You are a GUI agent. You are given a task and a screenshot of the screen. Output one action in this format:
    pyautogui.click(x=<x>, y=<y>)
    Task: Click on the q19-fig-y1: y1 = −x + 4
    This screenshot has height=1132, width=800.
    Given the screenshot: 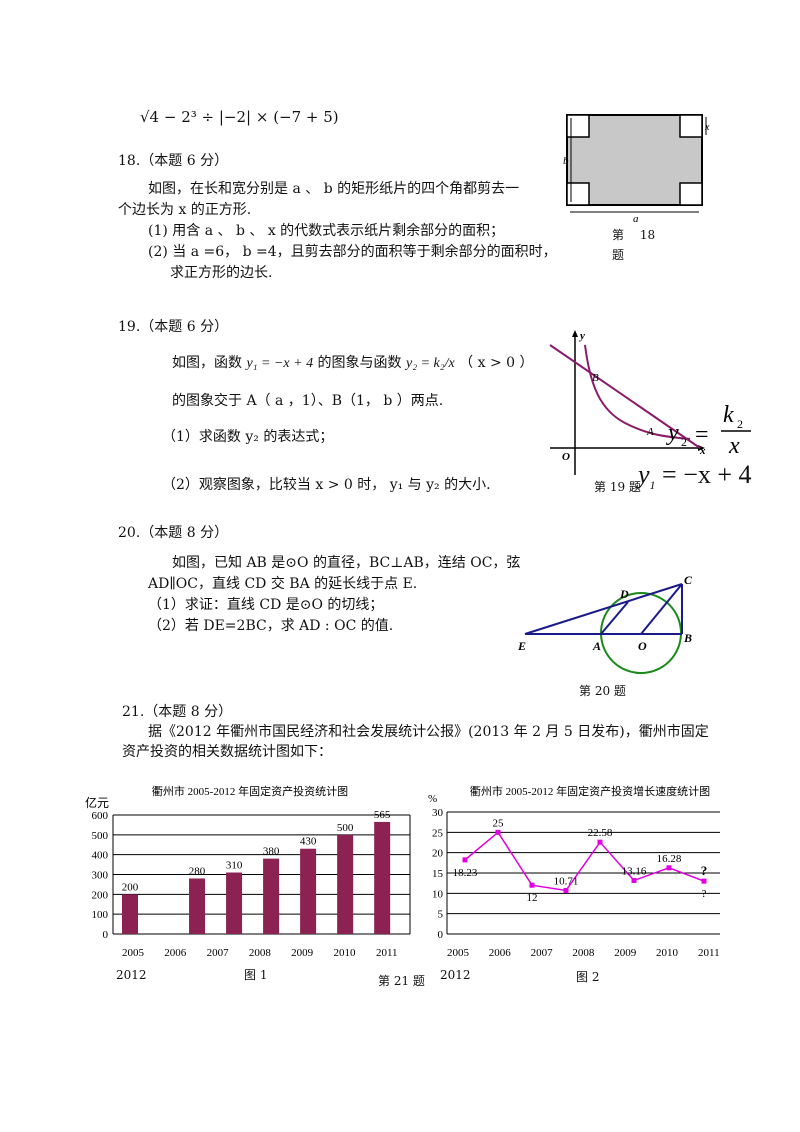 What is the action you would take?
    pyautogui.click(x=695, y=476)
    